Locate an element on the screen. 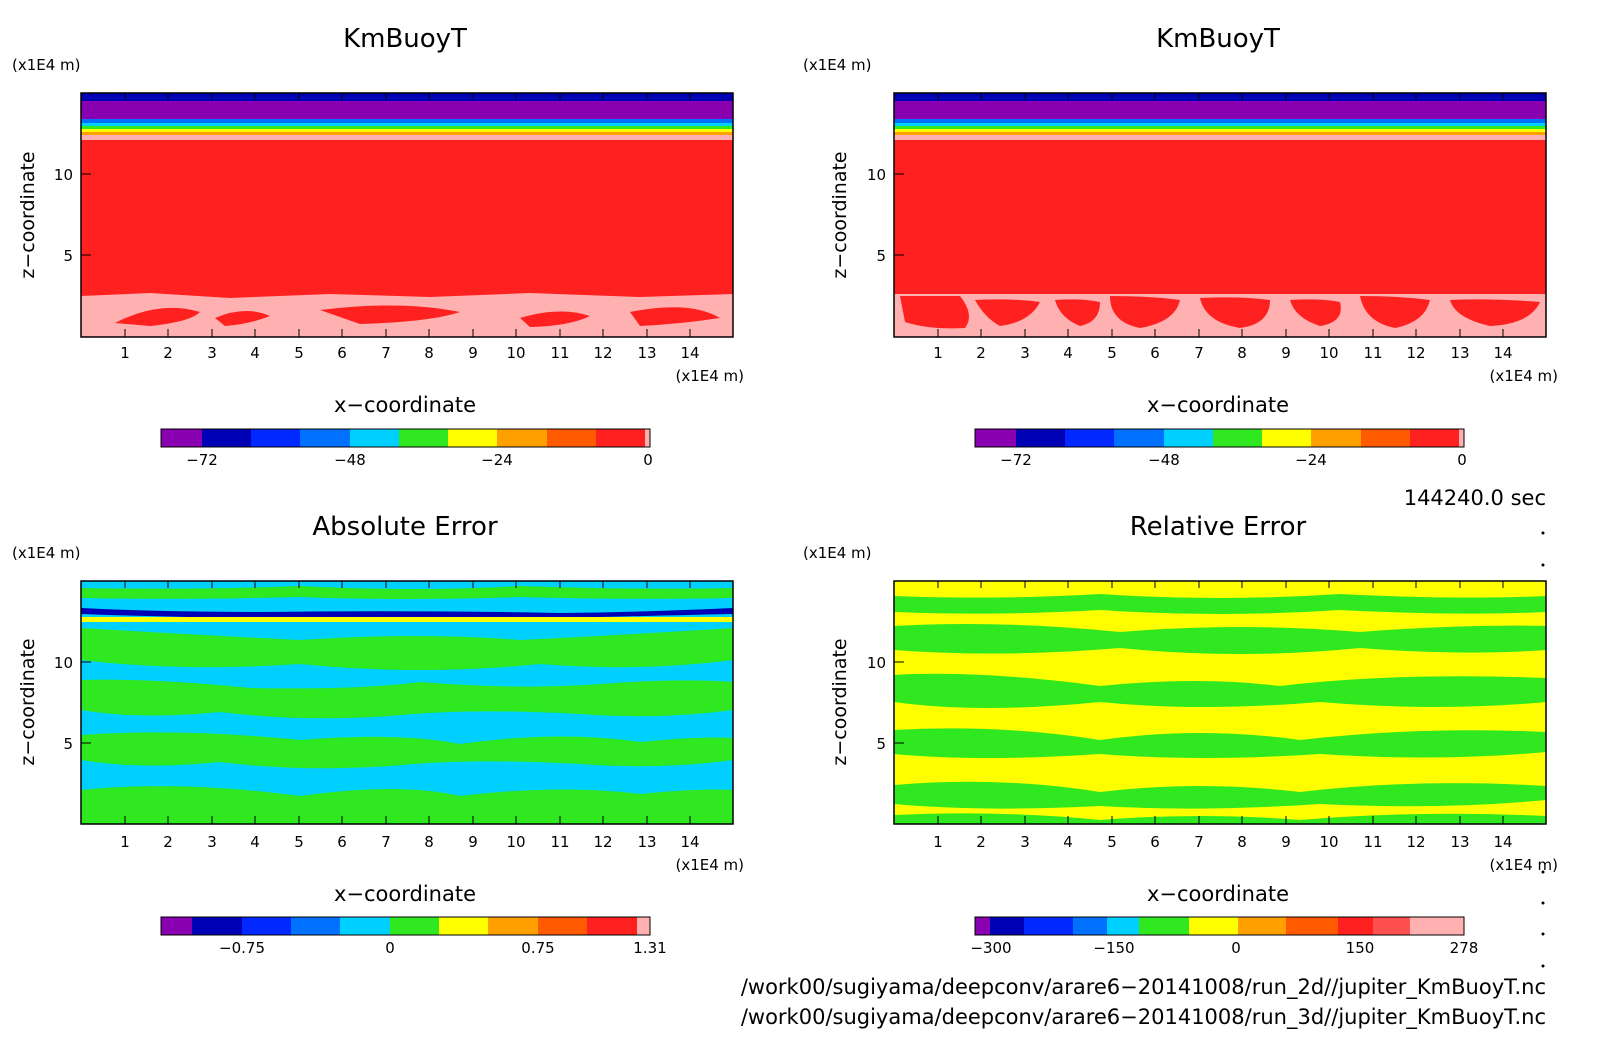 This screenshot has height=1054, width=1604. colorbar-label: −300 is located at coordinates (990, 948).